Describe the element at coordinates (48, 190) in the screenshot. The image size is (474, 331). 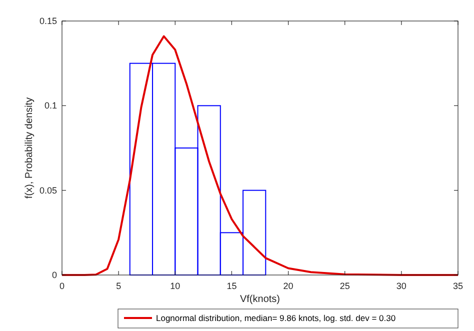
I see `y-tick-label: 0.05` at that location.